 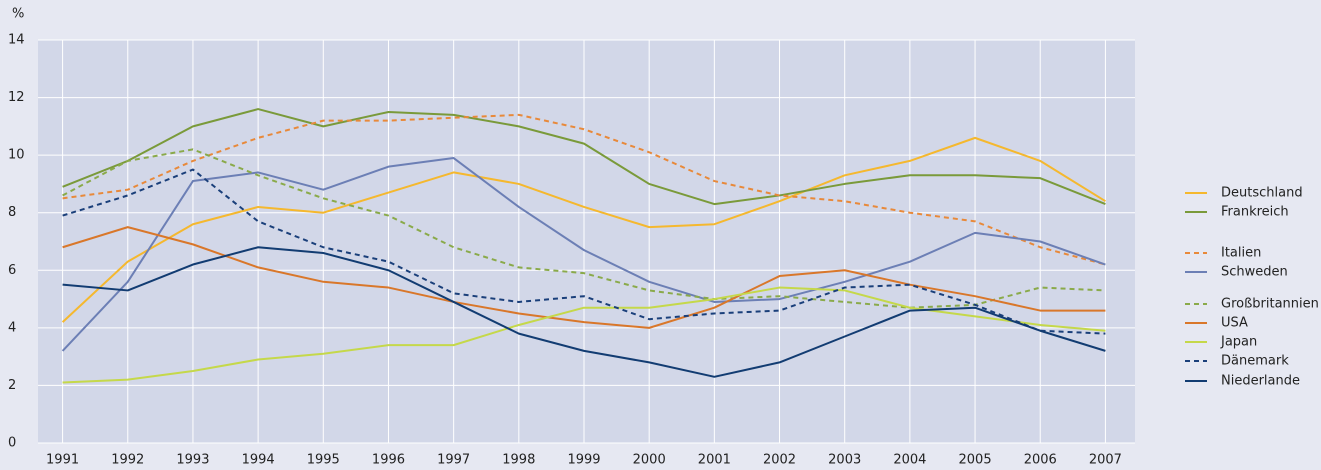 What do you see at coordinates (518, 460) in the screenshot?
I see `x-tick-label: 1998` at bounding box center [518, 460].